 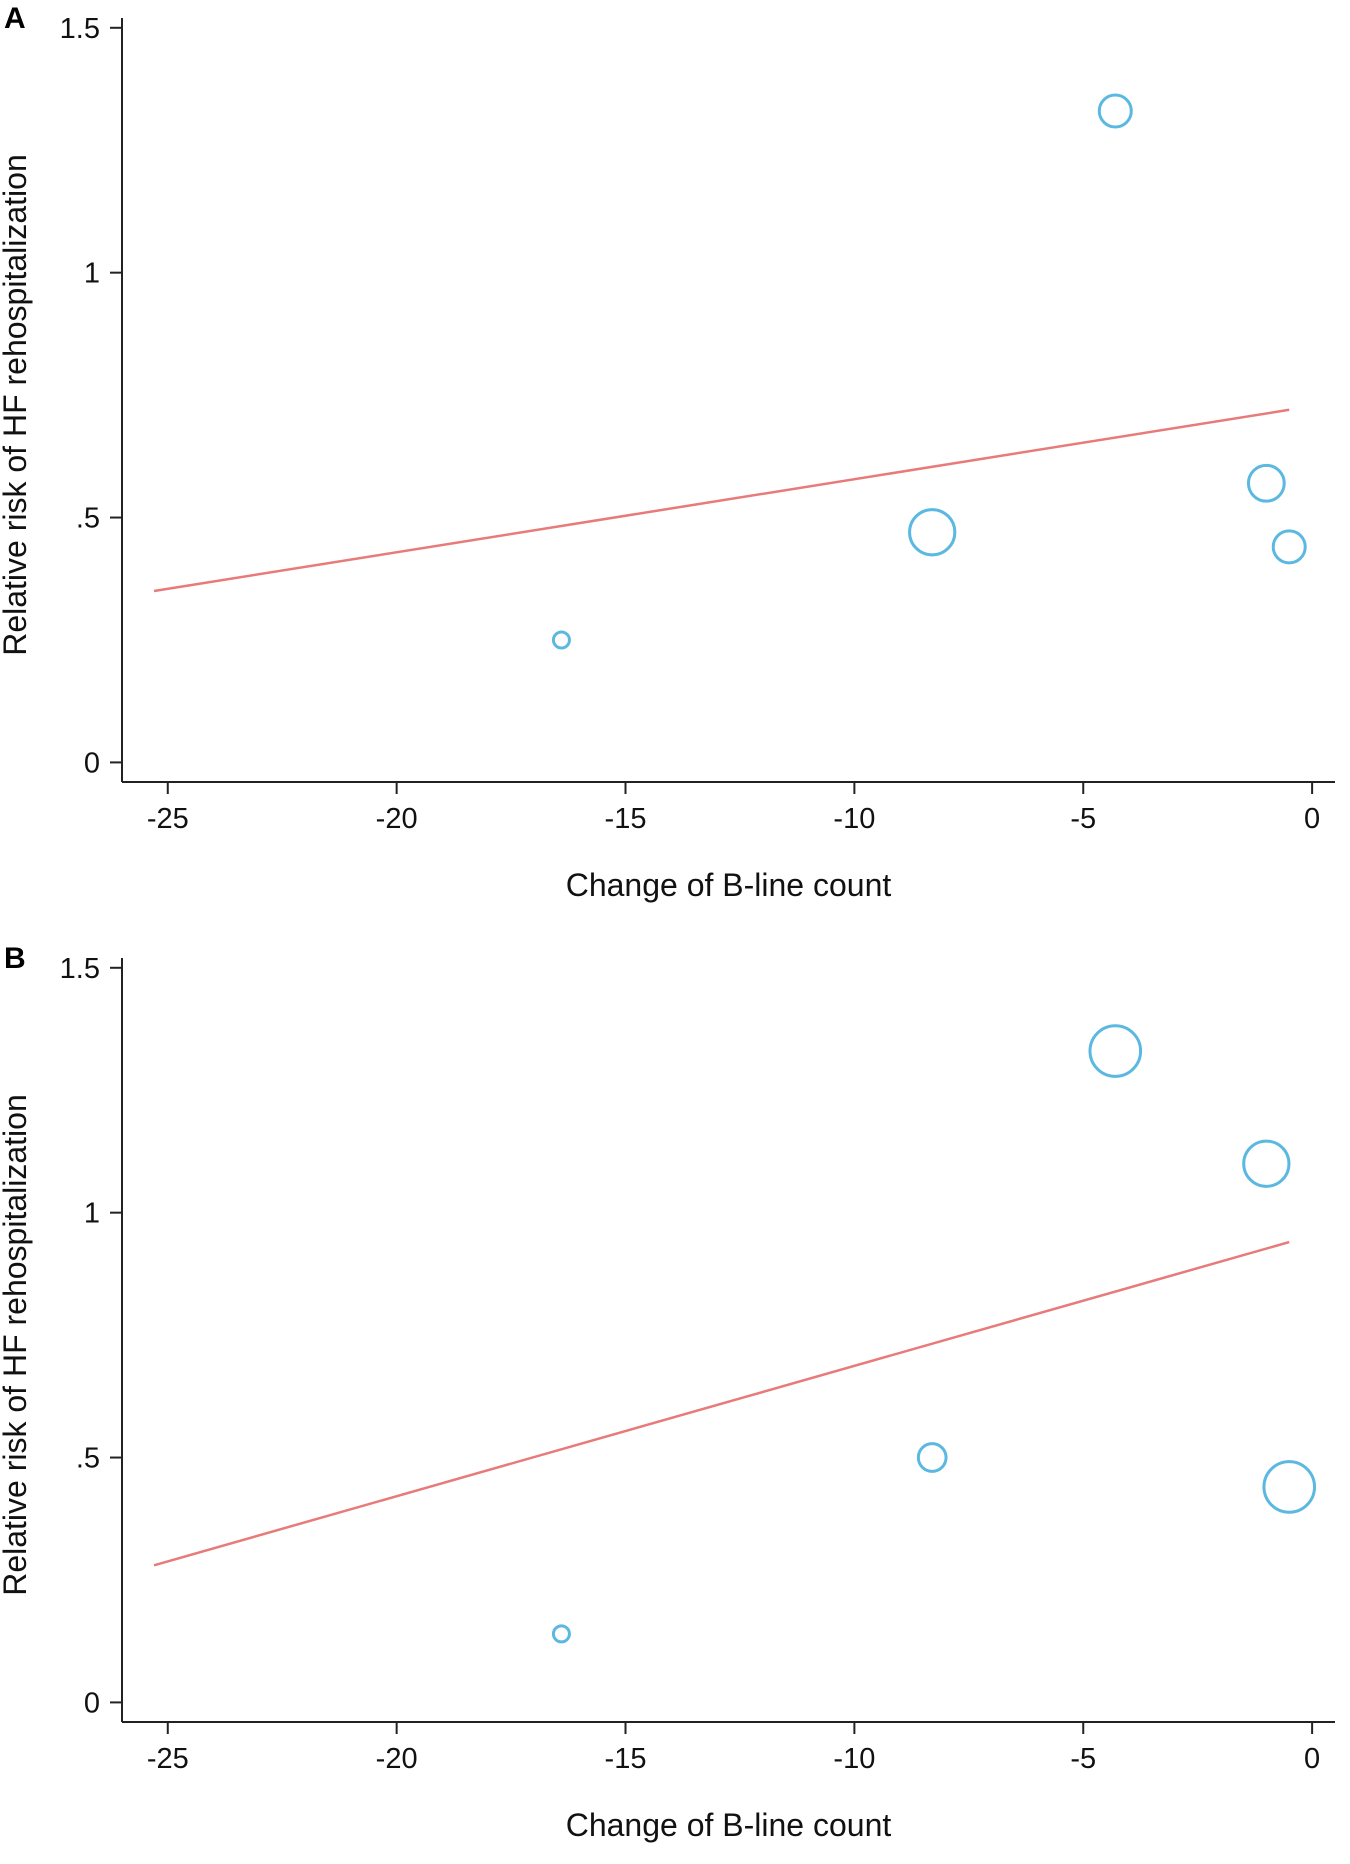 I want to click on panel-label: A, so click(x=15, y=18).